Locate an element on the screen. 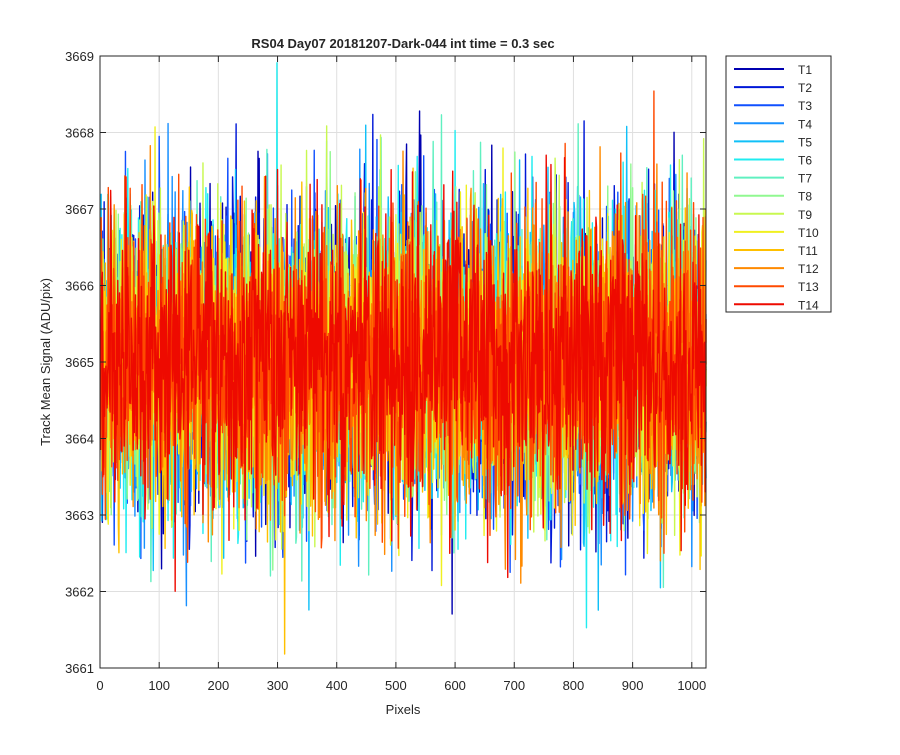 The height and width of the screenshot is (755, 900). legend: T1 T2 T3 T4 T5 T6 T7 T8 T9 T10 T11 T12 T13 T14 is located at coordinates (778, 184).